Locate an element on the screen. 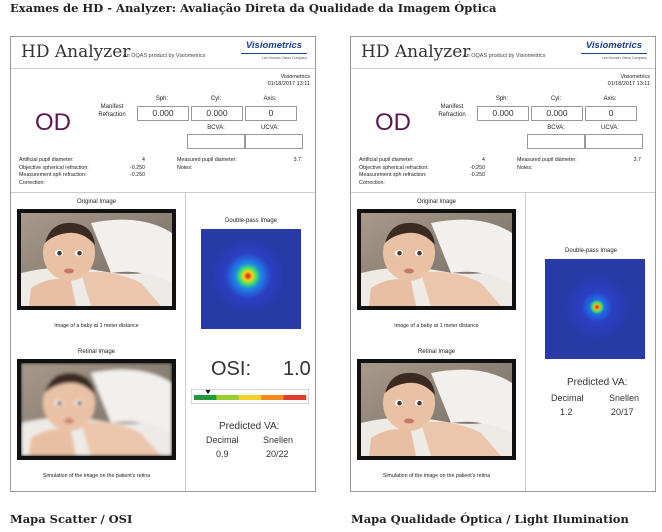 This screenshot has height=532, width=662. bcva-label: BCVA: is located at coordinates (216, 128).